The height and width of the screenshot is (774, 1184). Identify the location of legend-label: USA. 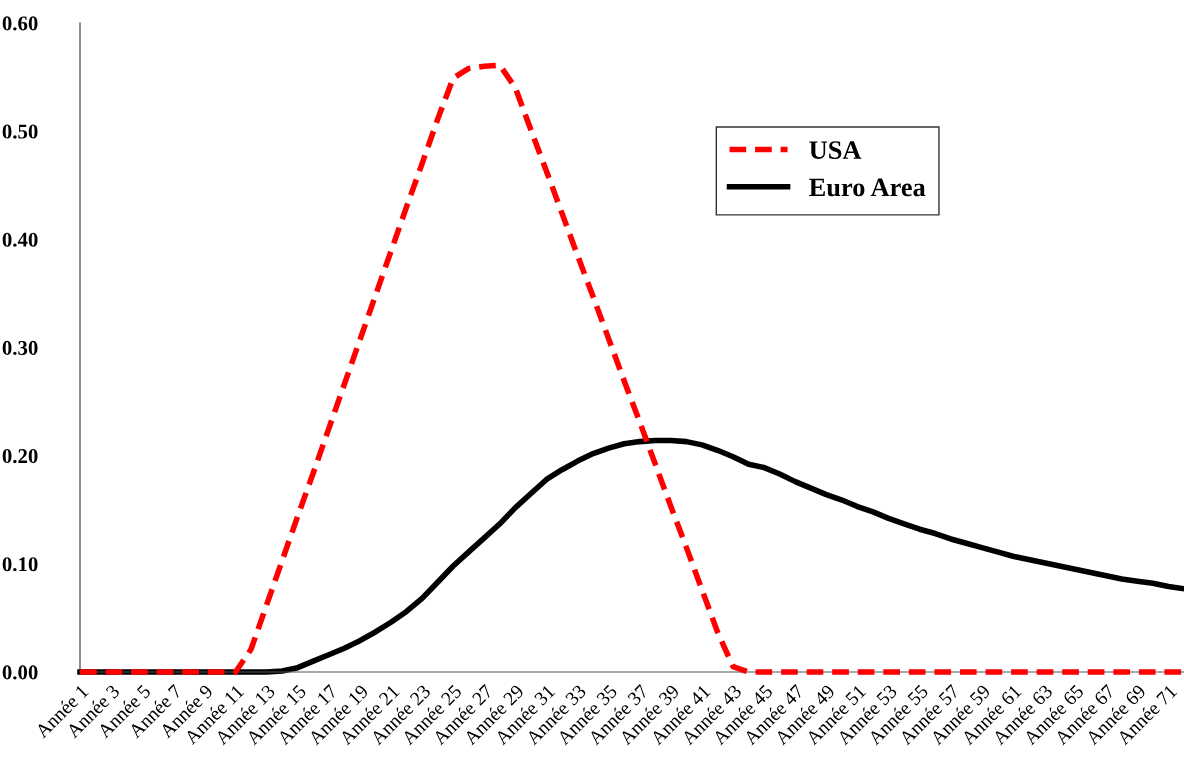
(835, 150).